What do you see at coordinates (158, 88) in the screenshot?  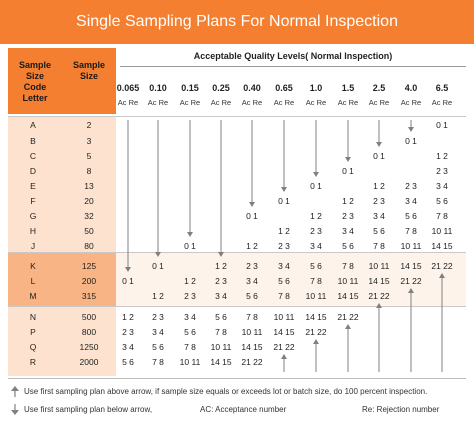 I see `aql-level: 0.10` at bounding box center [158, 88].